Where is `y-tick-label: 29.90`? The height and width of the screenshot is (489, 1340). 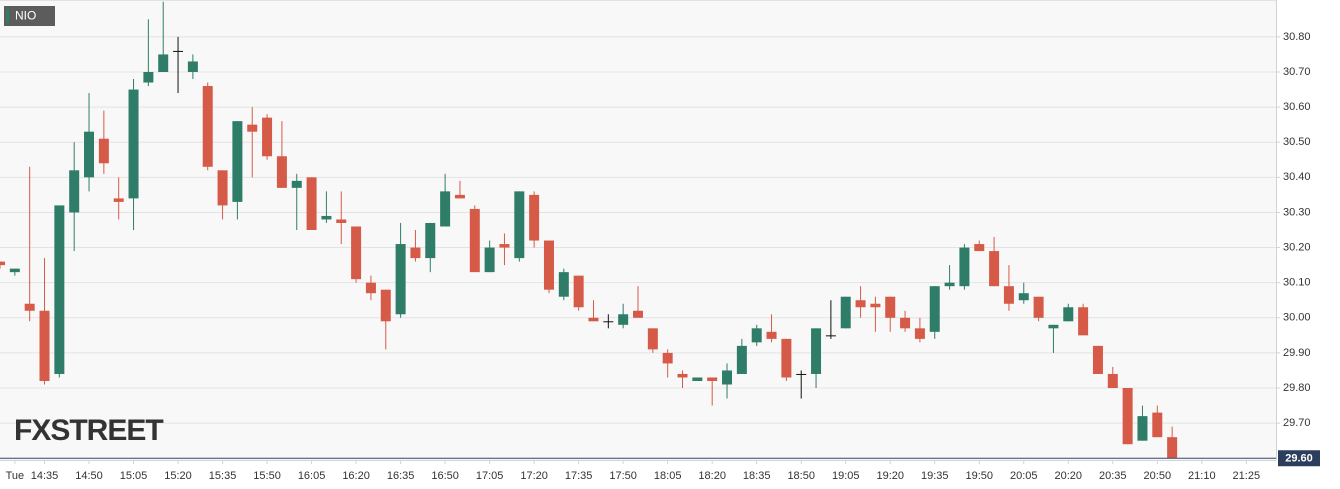 y-tick-label: 29.90 is located at coordinates (1297, 353).